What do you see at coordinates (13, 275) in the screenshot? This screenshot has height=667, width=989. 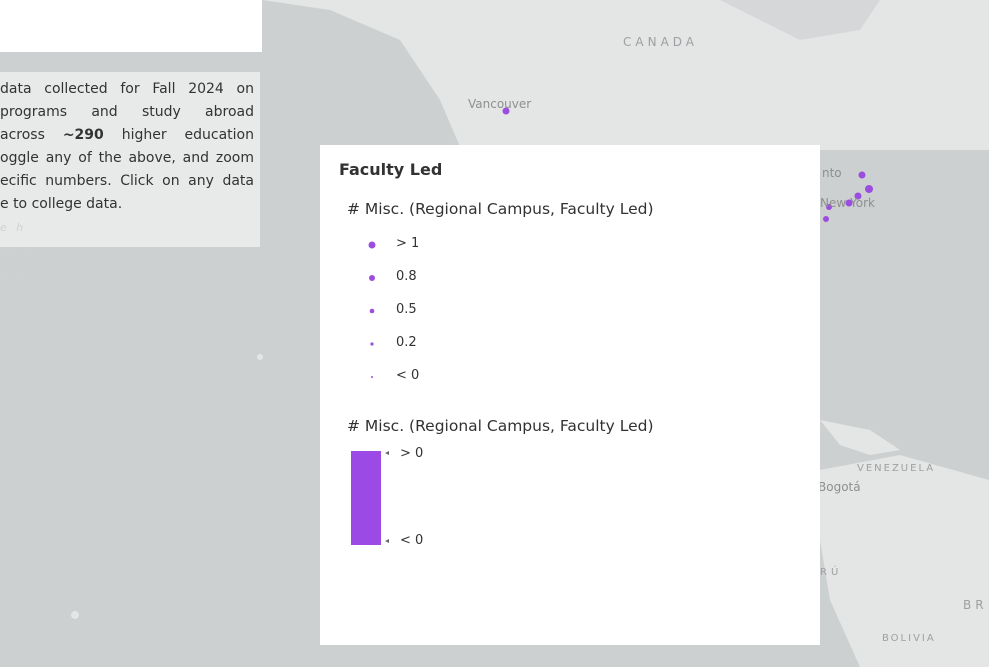 I see `ghost-text: a n` at bounding box center [13, 275].